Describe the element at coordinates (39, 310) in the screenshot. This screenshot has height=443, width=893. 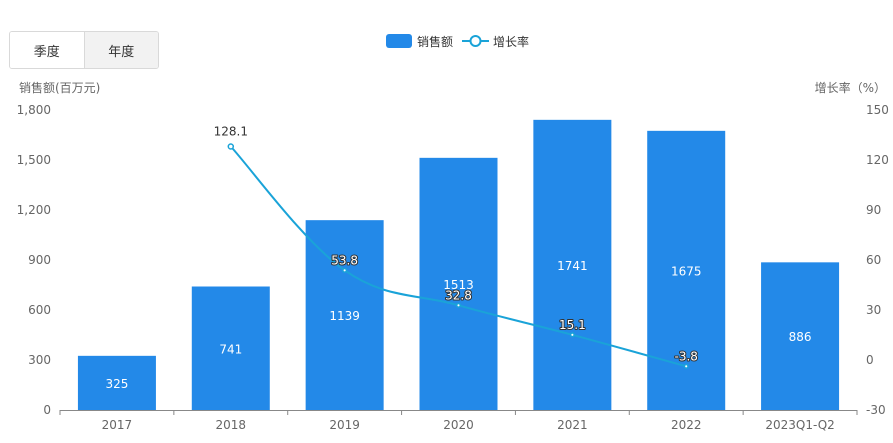
I see `left-tick-label: 600` at that location.